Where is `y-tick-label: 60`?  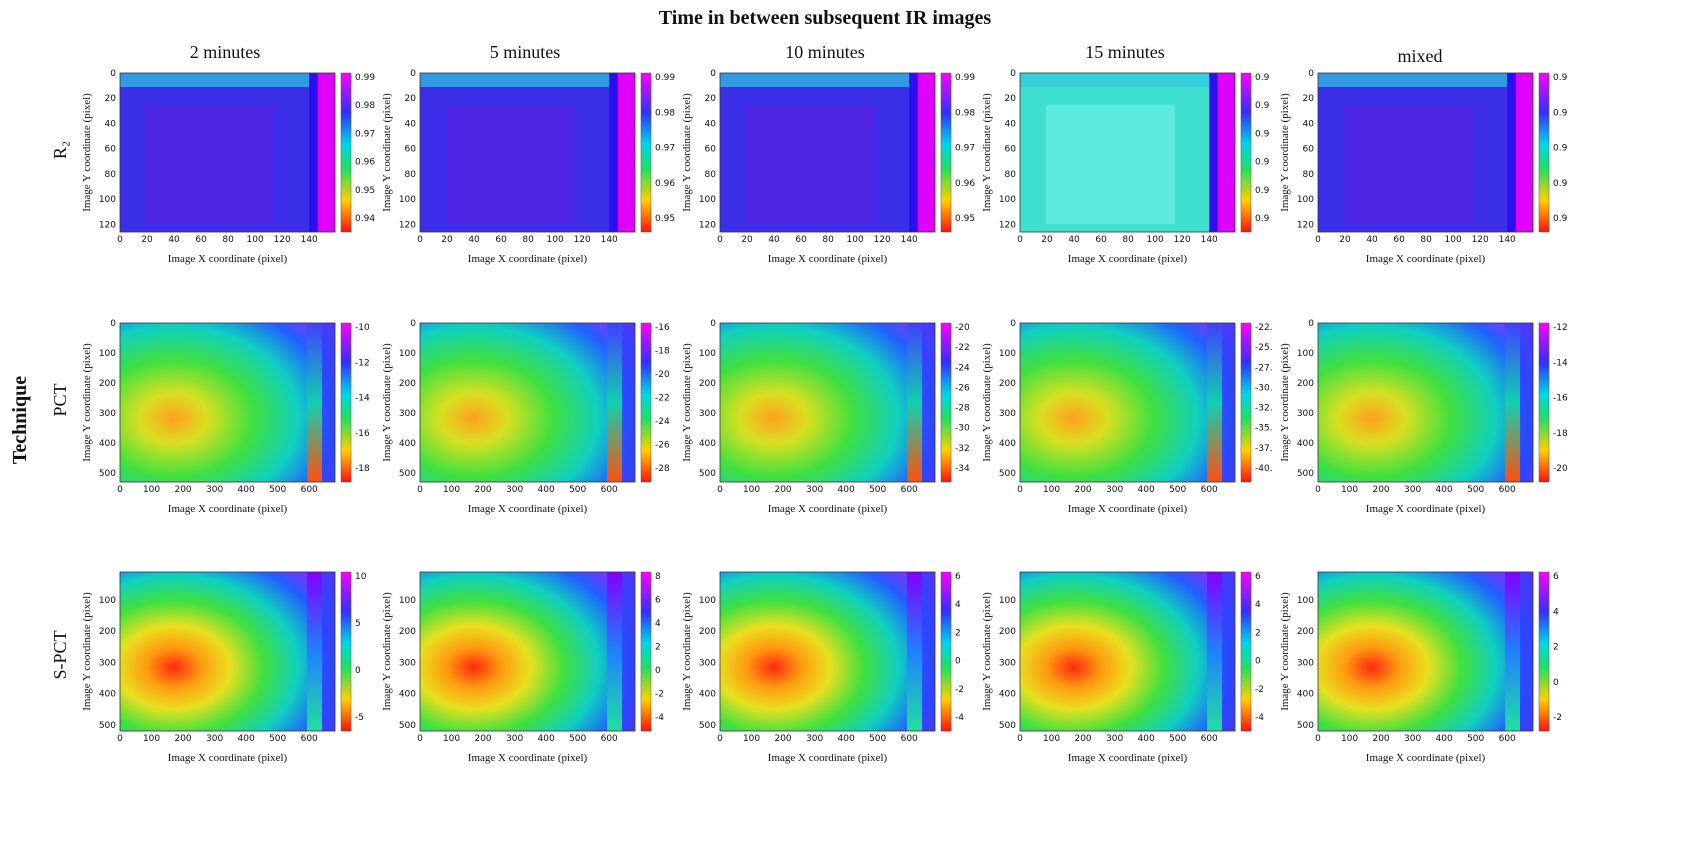
y-tick-label: 60 is located at coordinates (711, 150).